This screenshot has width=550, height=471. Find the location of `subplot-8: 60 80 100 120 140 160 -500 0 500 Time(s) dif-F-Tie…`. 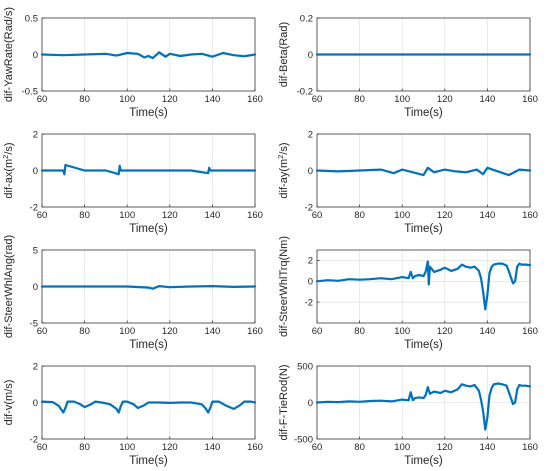

subplot-8: 60 80 100 120 140 160 -500 0 500 Time(s) dif-F-Tie… is located at coordinates (408, 414).